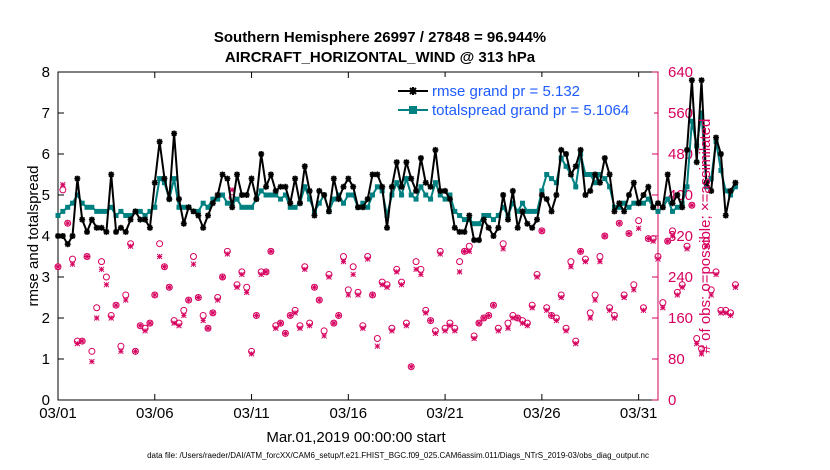  What do you see at coordinates (530, 110) in the screenshot?
I see `legend-spread-label: totalspread grand pr = 5.1064` at bounding box center [530, 110].